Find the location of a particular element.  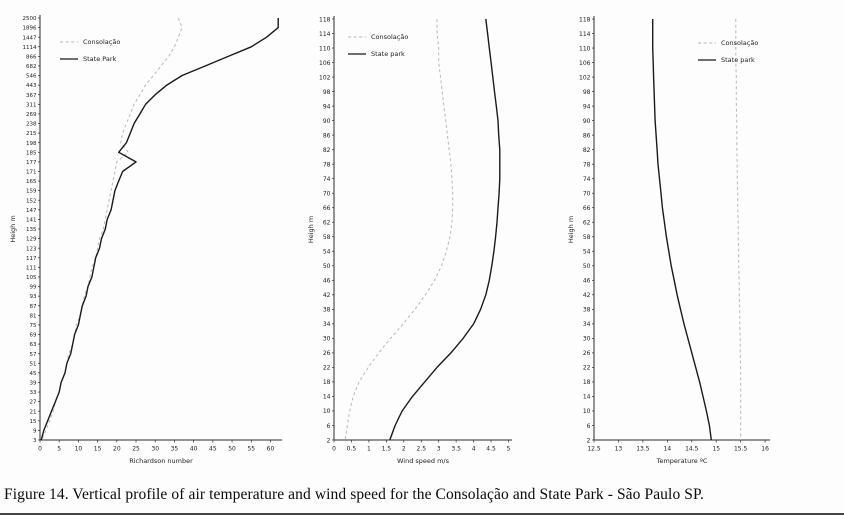

svg-text: 165 is located at coordinates (31, 182).